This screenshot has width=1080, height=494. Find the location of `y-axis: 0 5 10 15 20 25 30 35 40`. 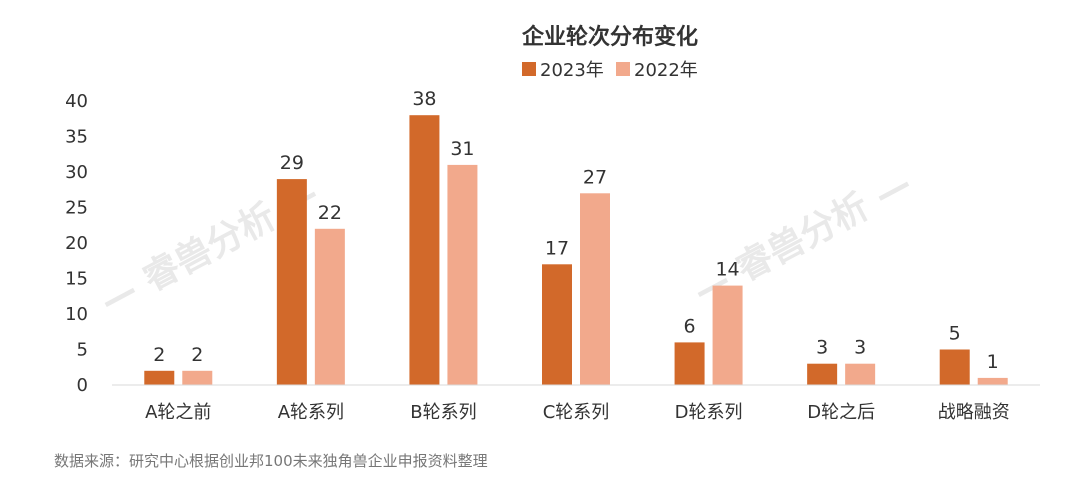

y-axis: 0 5 10 15 20 25 30 35 40 is located at coordinates (76, 243).